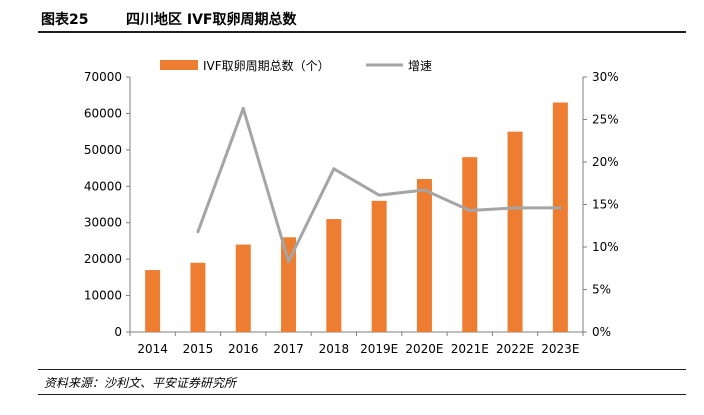 This screenshot has width=704, height=415. I want to click on y-left-tick-label: 0, so click(118, 332).